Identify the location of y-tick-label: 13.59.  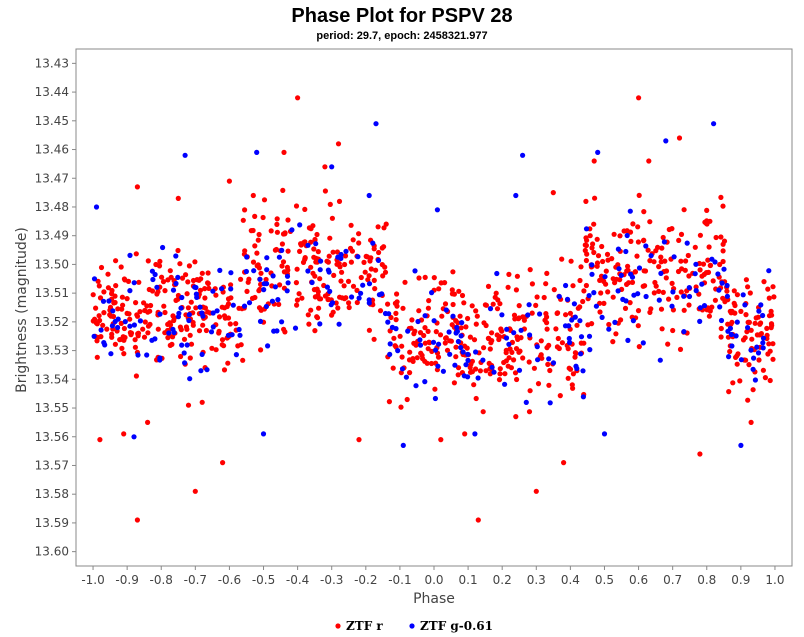
(52, 523).